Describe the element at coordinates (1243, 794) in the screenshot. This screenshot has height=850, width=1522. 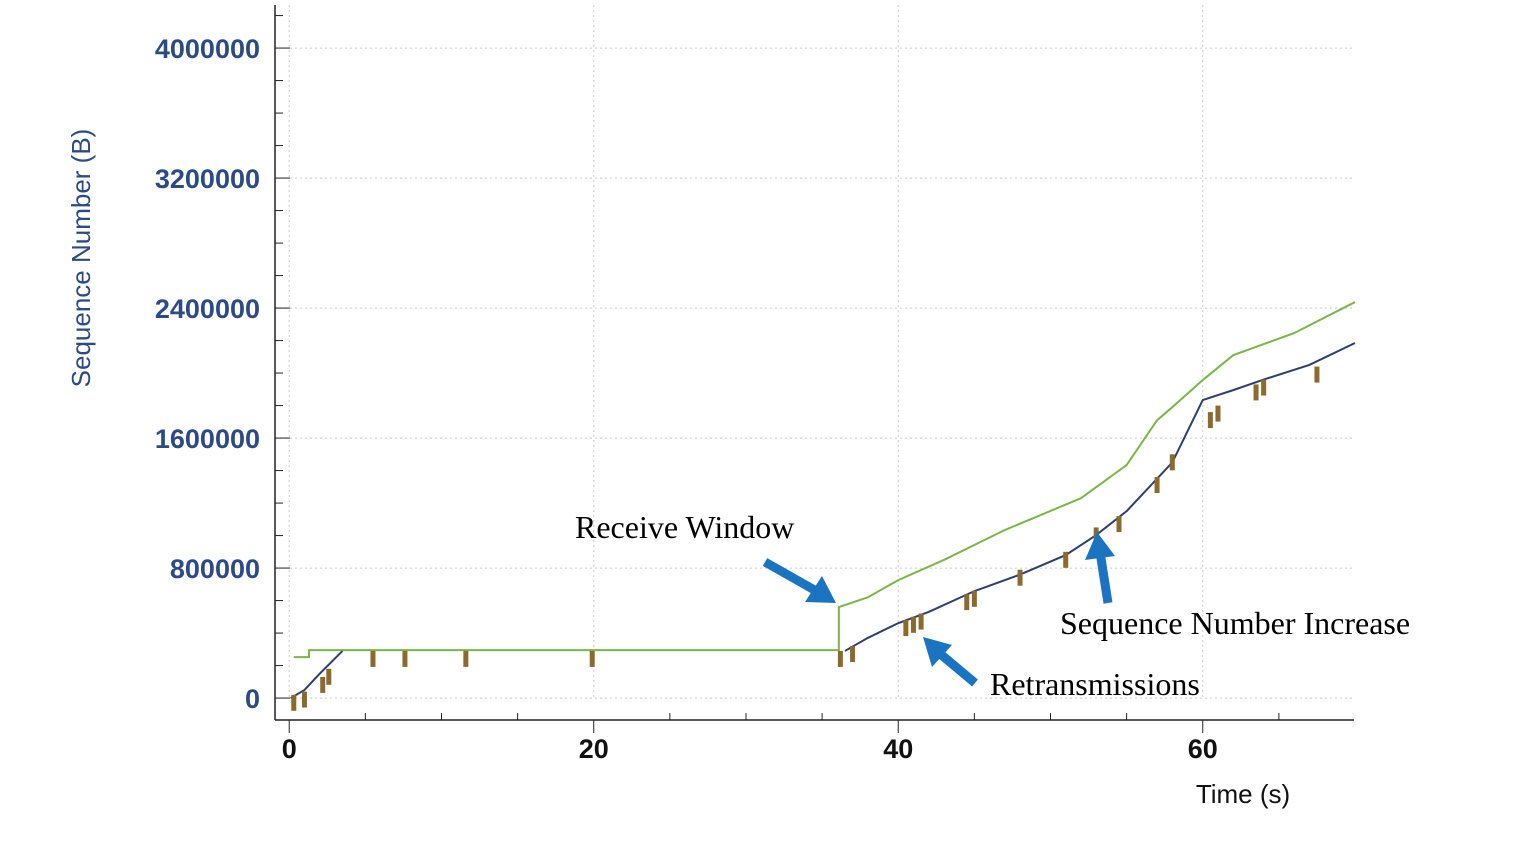
I see `x-axis-label: Time (s)` at that location.